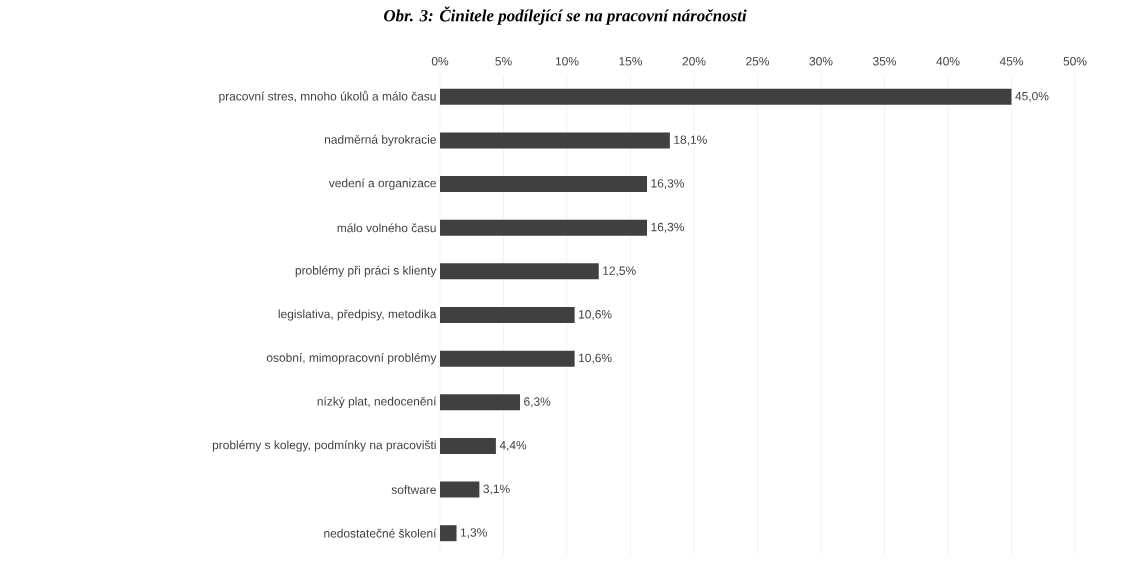 This screenshot has height=563, width=1129. What do you see at coordinates (357, 315) in the screenshot?
I see `y-tick-label: legislativa, předpisy, metodika` at bounding box center [357, 315].